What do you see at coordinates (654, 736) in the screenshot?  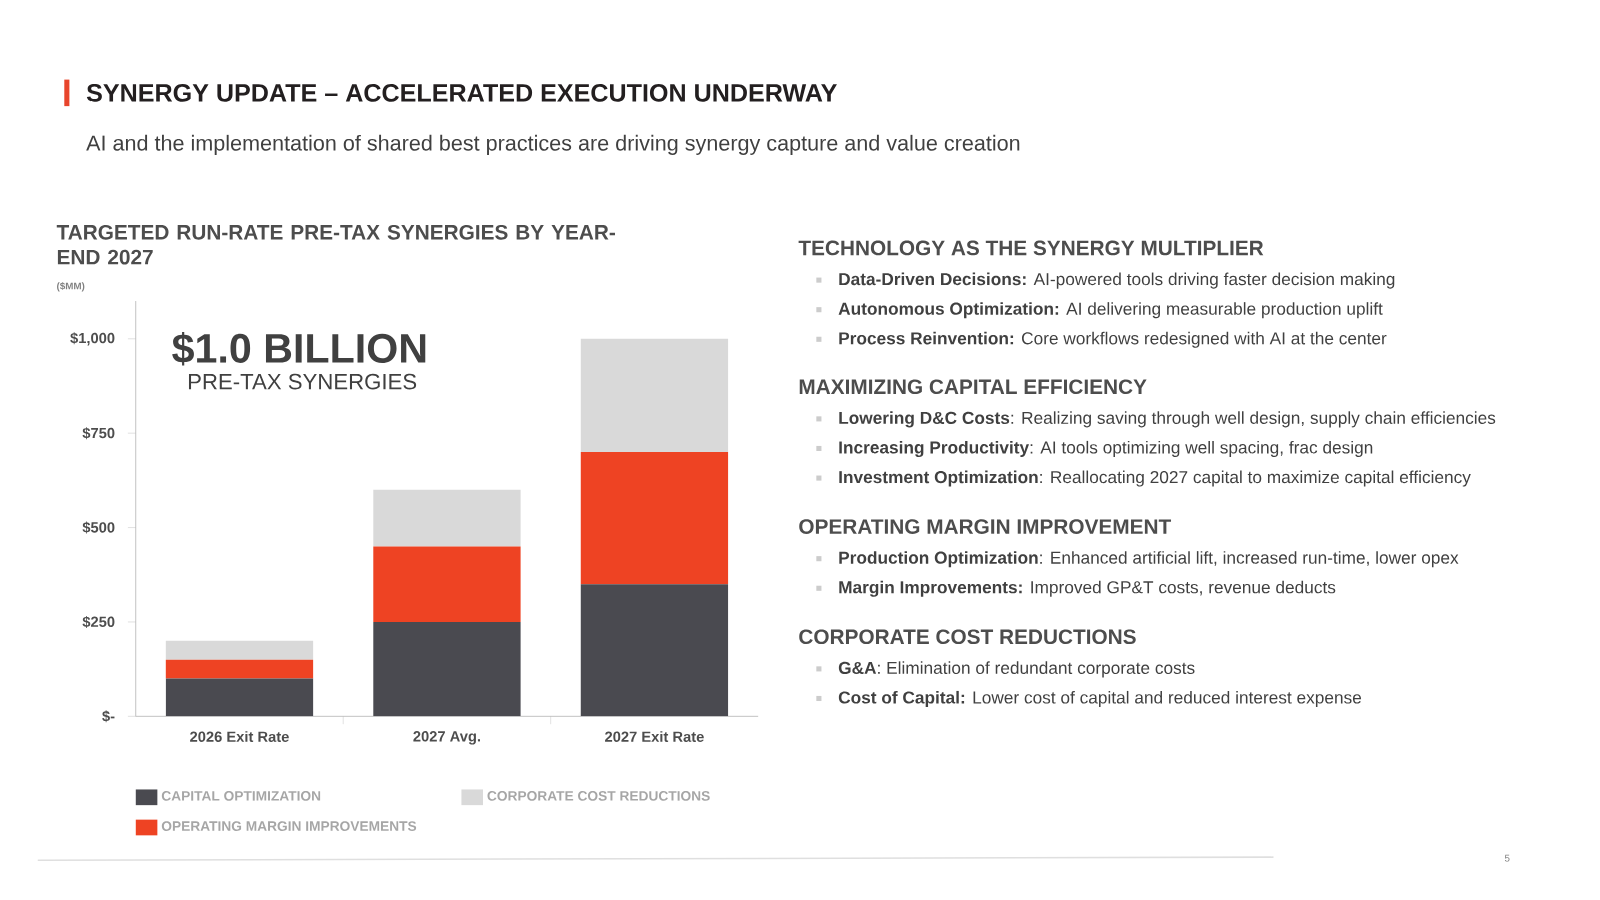 I see `x-tick-label: 2027 Exit Rate` at bounding box center [654, 736].